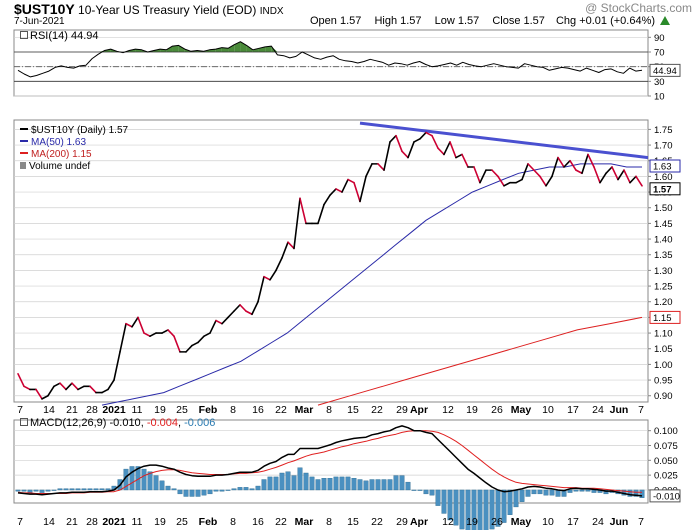 This screenshot has width=700, height=530. Describe the element at coordinates (114, 410) in the screenshot. I see `x-tick-label: 2021` at that location.